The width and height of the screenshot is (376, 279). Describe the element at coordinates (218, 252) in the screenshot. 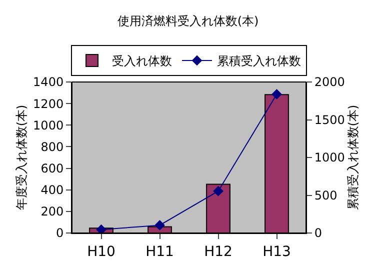

I see `x-tick-label: H12` at that location.